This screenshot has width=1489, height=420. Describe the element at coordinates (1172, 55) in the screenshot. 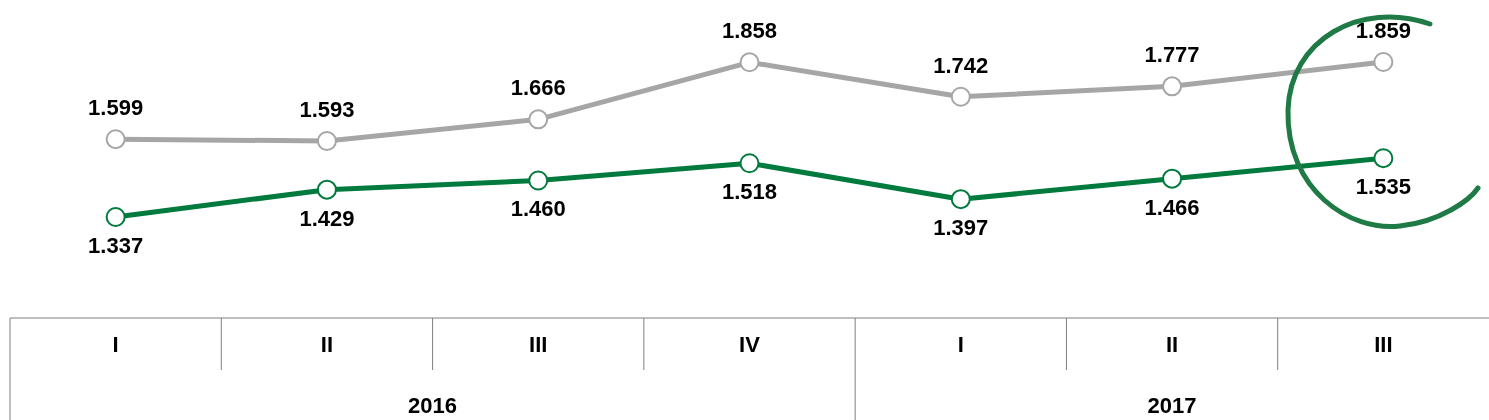

I see `data-label: 1.777` at that location.